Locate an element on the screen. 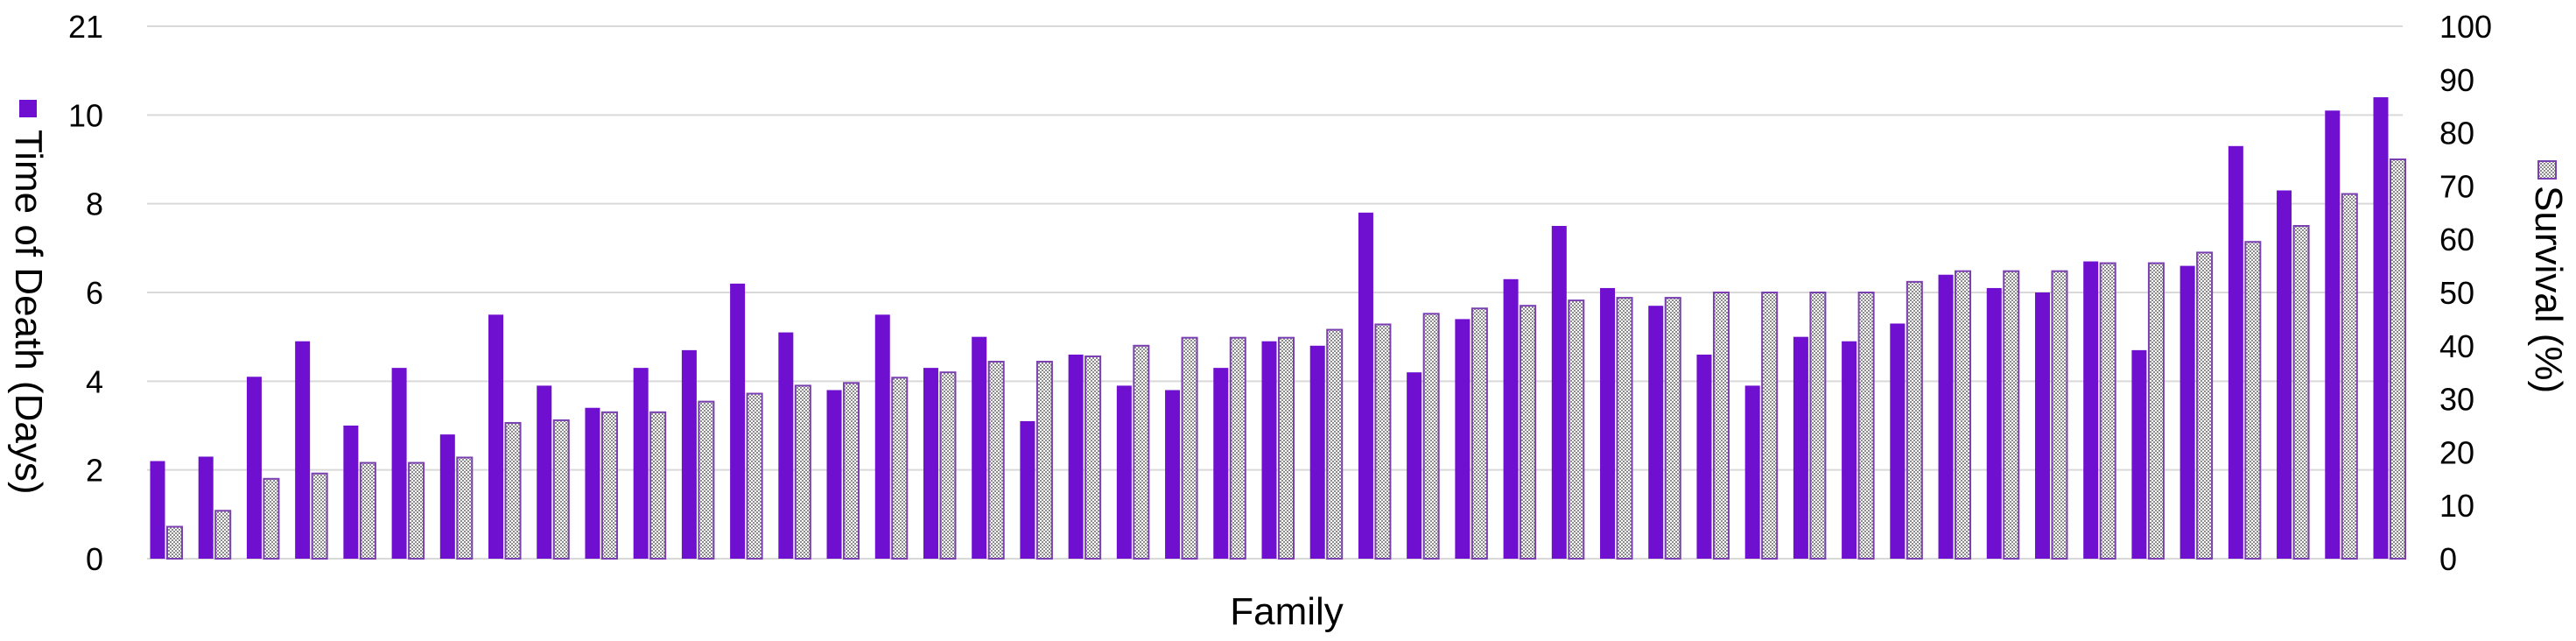  left-legend-swatch is located at coordinates (28, 108).